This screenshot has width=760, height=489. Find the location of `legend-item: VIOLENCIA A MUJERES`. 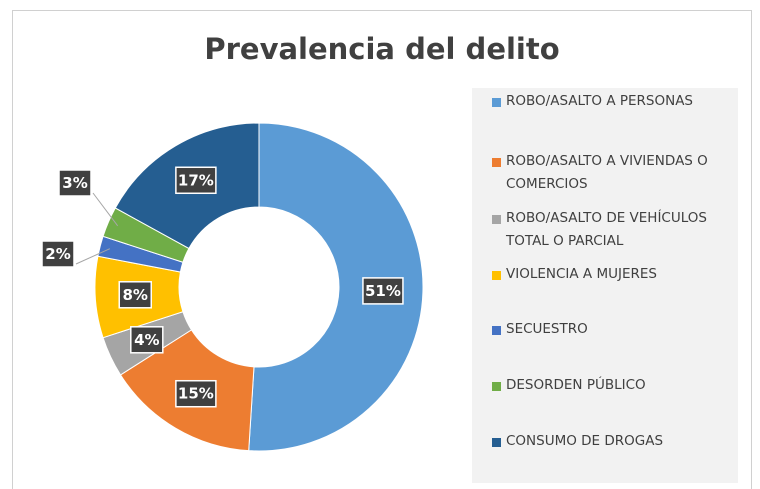

legend-item: VIOLENCIA A MUJERES is located at coordinates (619, 274).